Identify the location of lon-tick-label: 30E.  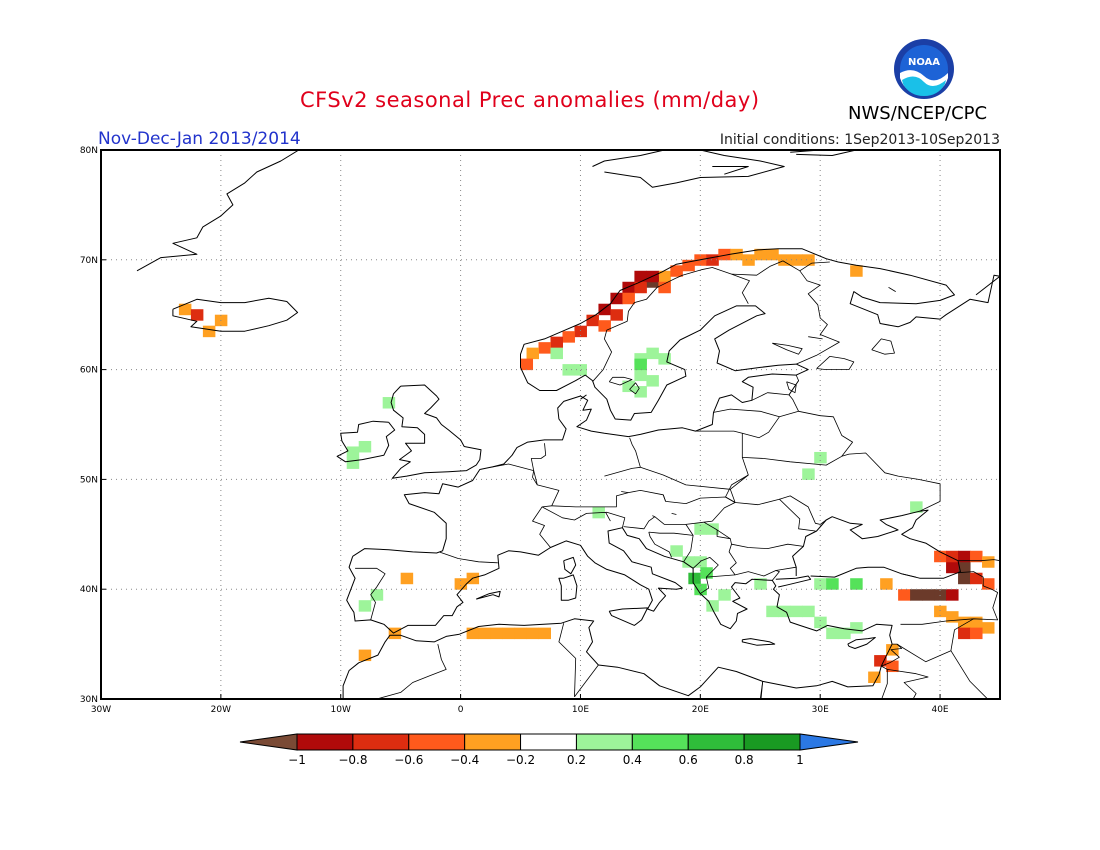
(820, 710).